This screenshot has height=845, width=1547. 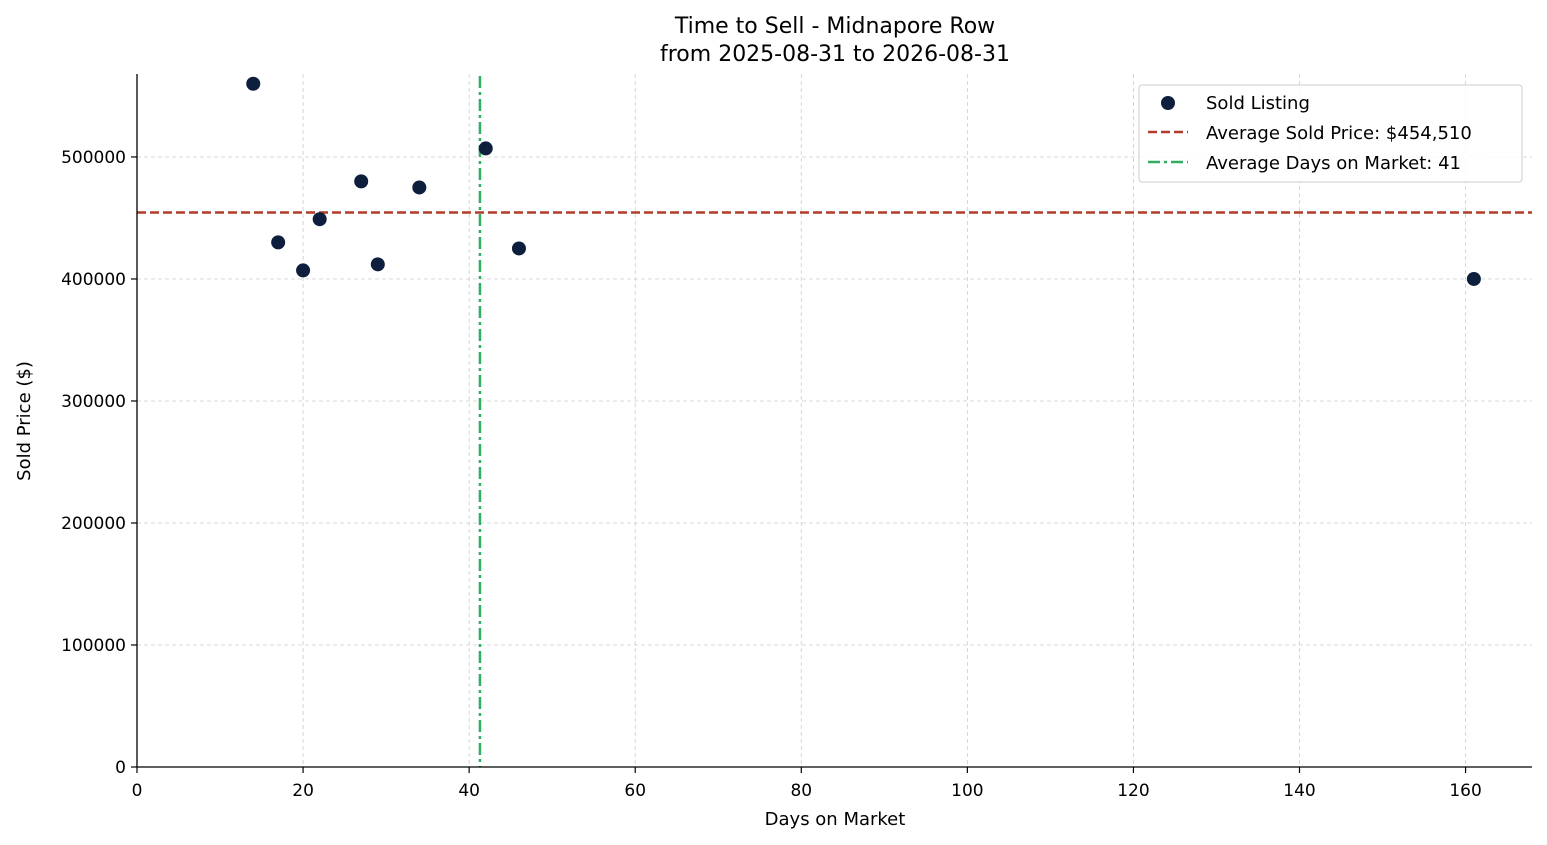 I want to click on x-tick-label: 160, so click(x=1465, y=791).